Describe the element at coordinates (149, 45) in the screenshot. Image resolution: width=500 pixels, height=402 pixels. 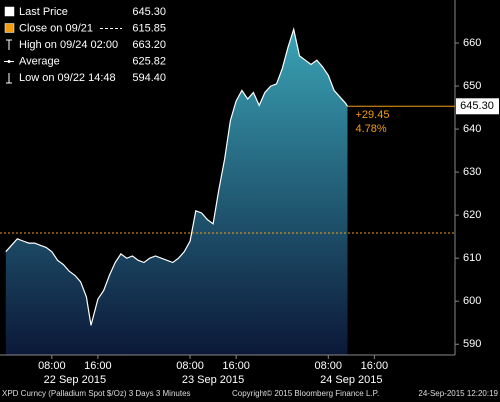
I see `legend-value: 663.20` at that location.